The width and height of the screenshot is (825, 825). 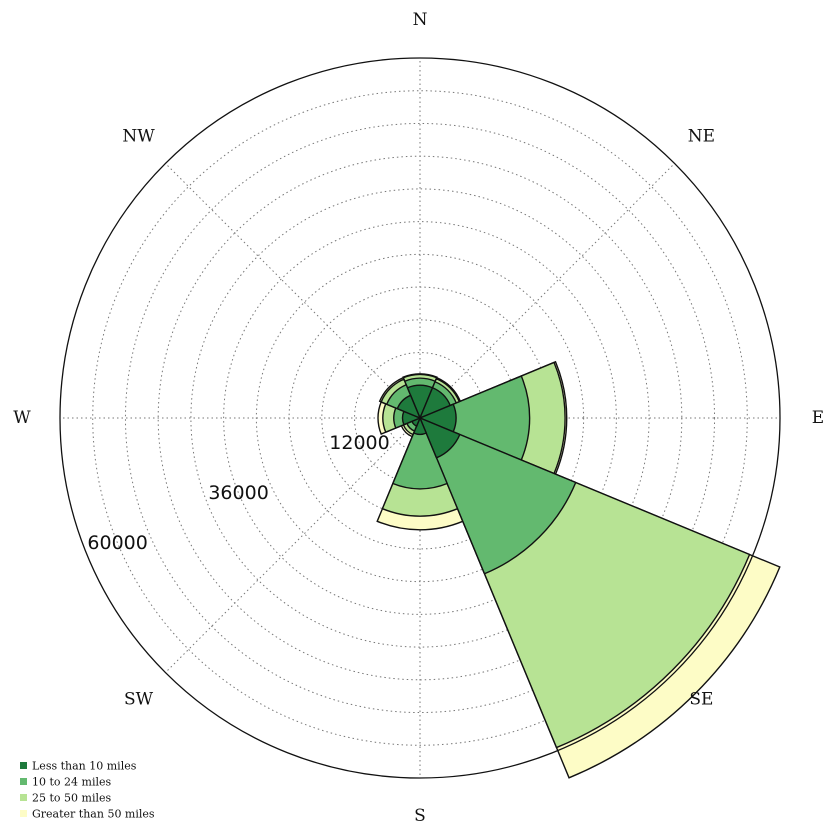 What do you see at coordinates (701, 137) in the screenshot?
I see `direction-label-ne: NE` at bounding box center [701, 137].